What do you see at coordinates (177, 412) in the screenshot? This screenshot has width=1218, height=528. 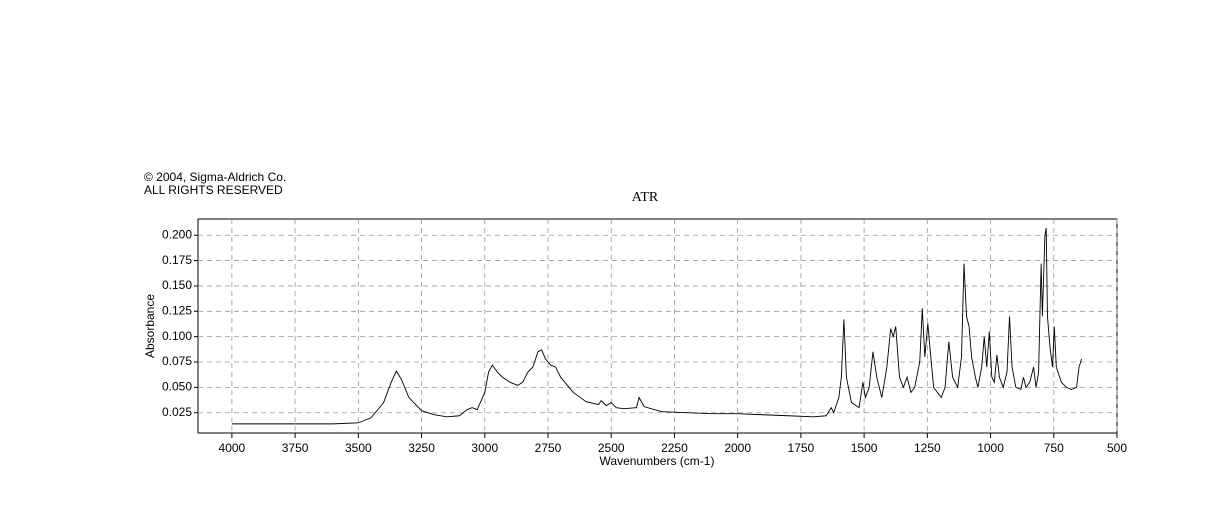 I see `y-tick-label: 0.025` at bounding box center [177, 412].